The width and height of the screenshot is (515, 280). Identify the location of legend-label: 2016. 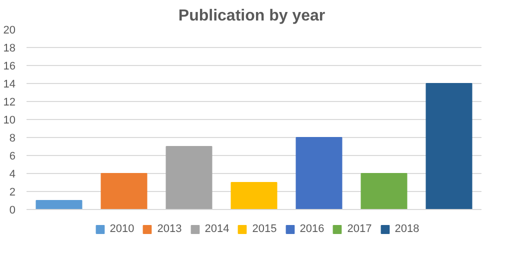
(312, 229).